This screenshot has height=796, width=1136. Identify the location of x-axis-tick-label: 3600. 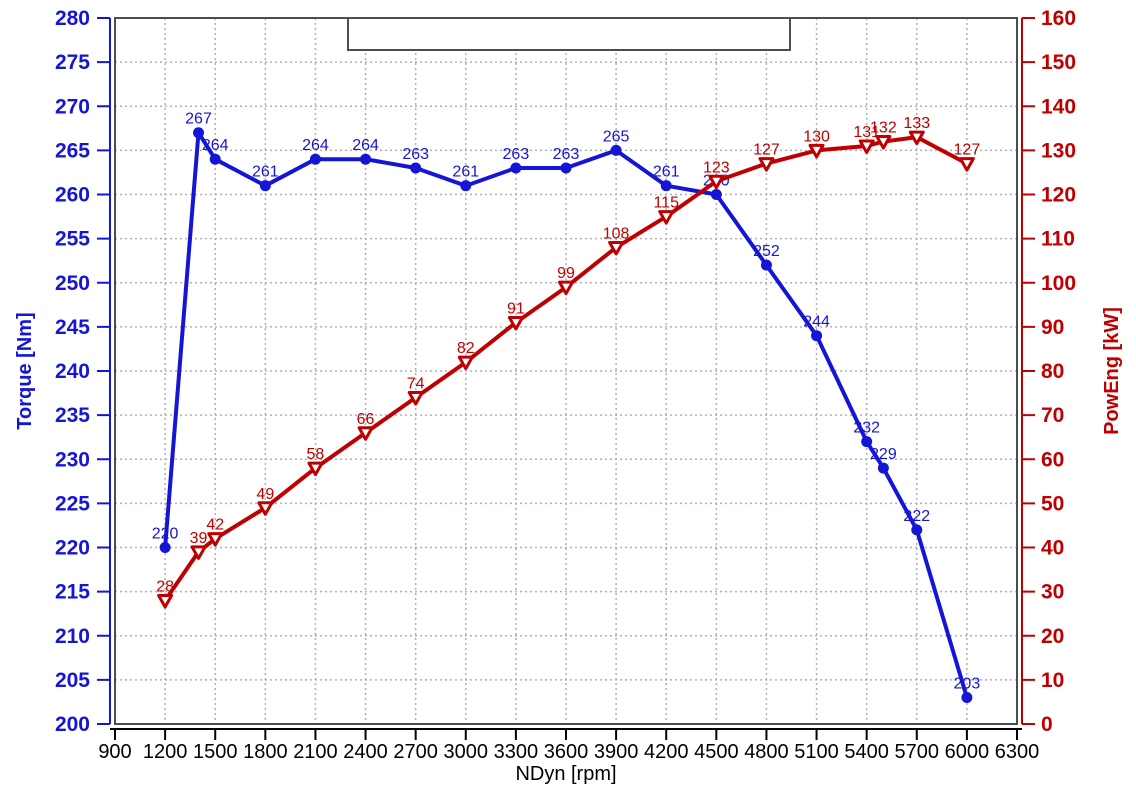
(566, 752).